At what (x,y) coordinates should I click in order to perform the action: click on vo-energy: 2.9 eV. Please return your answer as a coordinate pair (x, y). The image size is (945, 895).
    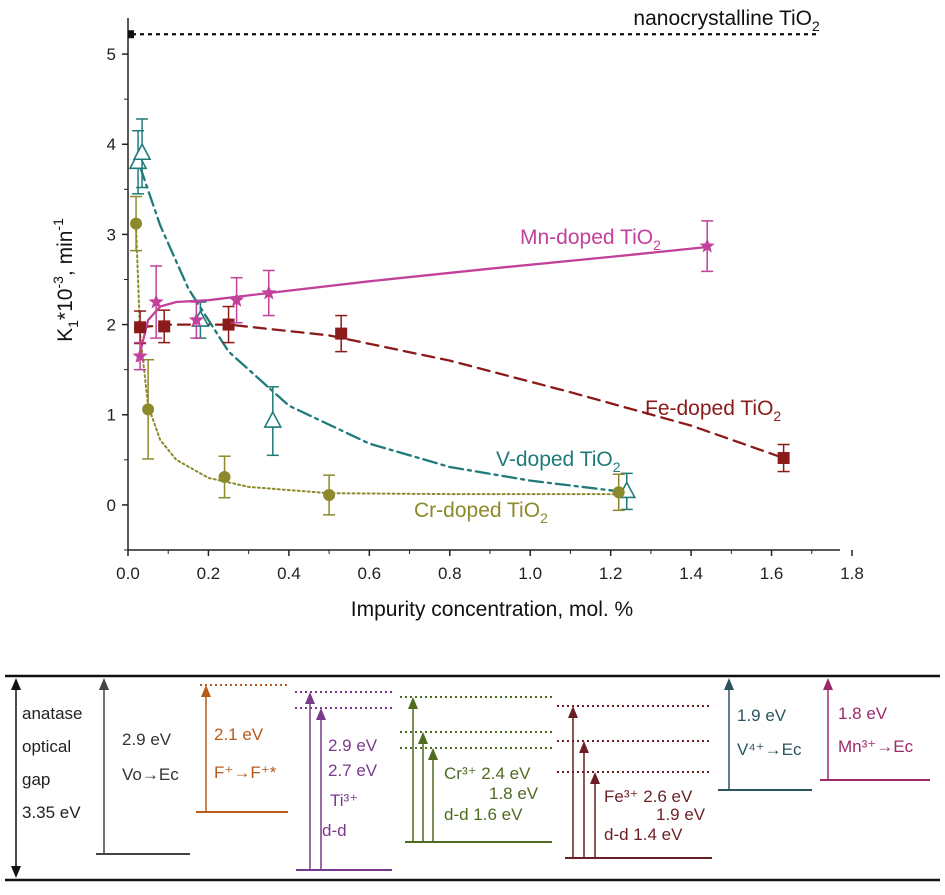
    Looking at the image, I should click on (147, 739).